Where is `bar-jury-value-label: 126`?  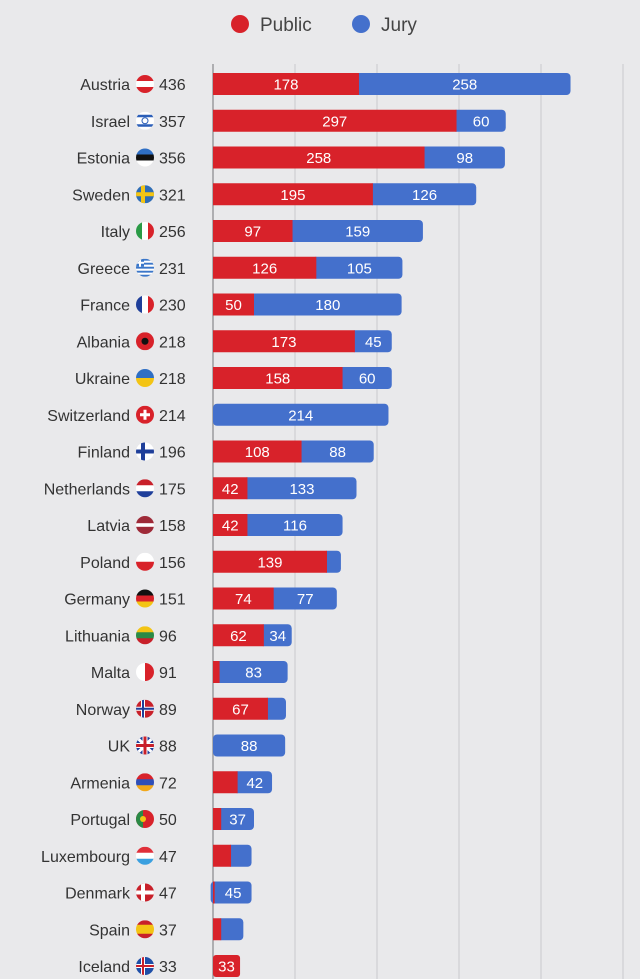
bar-jury-value-label: 126 is located at coordinates (424, 195).